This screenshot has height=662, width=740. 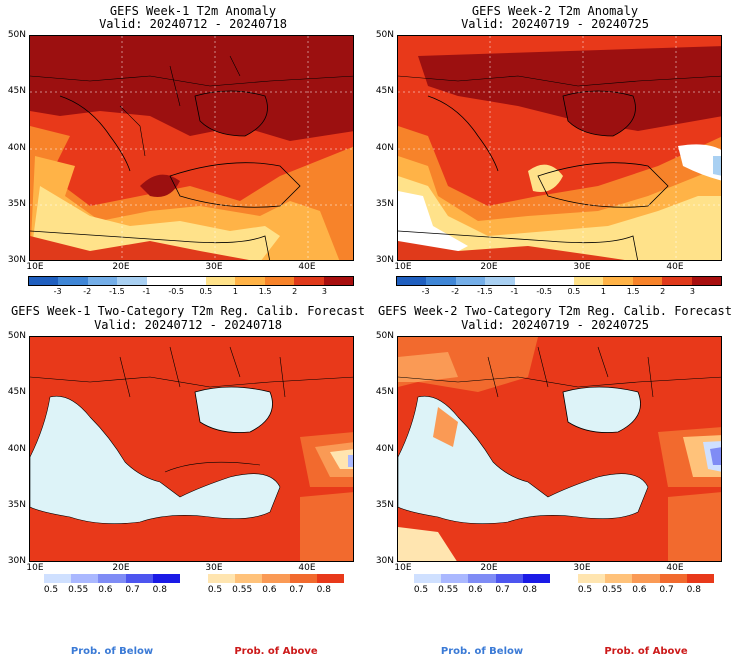 What do you see at coordinates (559, 449) in the screenshot?
I see `probability-map` at bounding box center [559, 449].